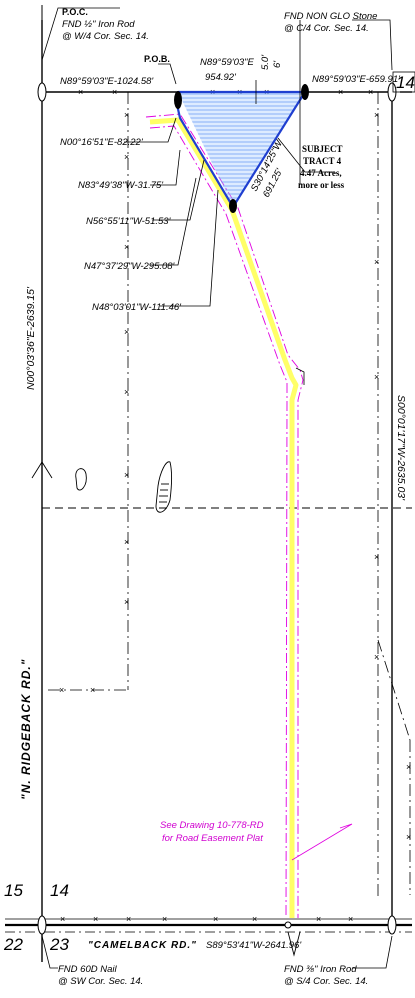  I want to click on sw-corner-desc-1: FND 60D Nail, so click(87, 969).